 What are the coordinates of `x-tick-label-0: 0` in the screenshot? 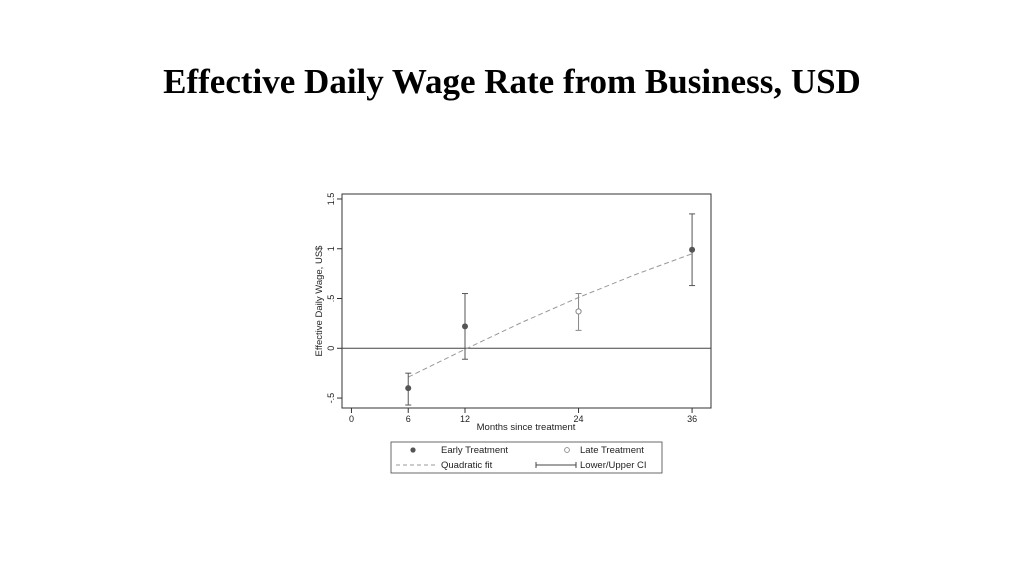 It's located at (351, 419).